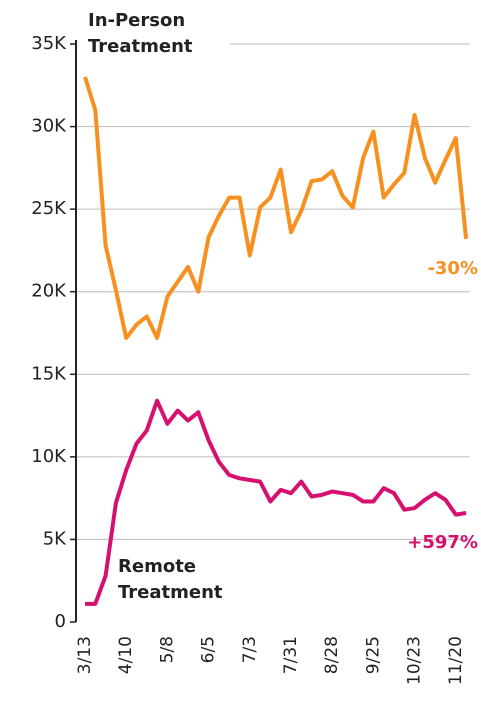  What do you see at coordinates (170, 579) in the screenshot?
I see `series-label: Remote Treatment` at bounding box center [170, 579].